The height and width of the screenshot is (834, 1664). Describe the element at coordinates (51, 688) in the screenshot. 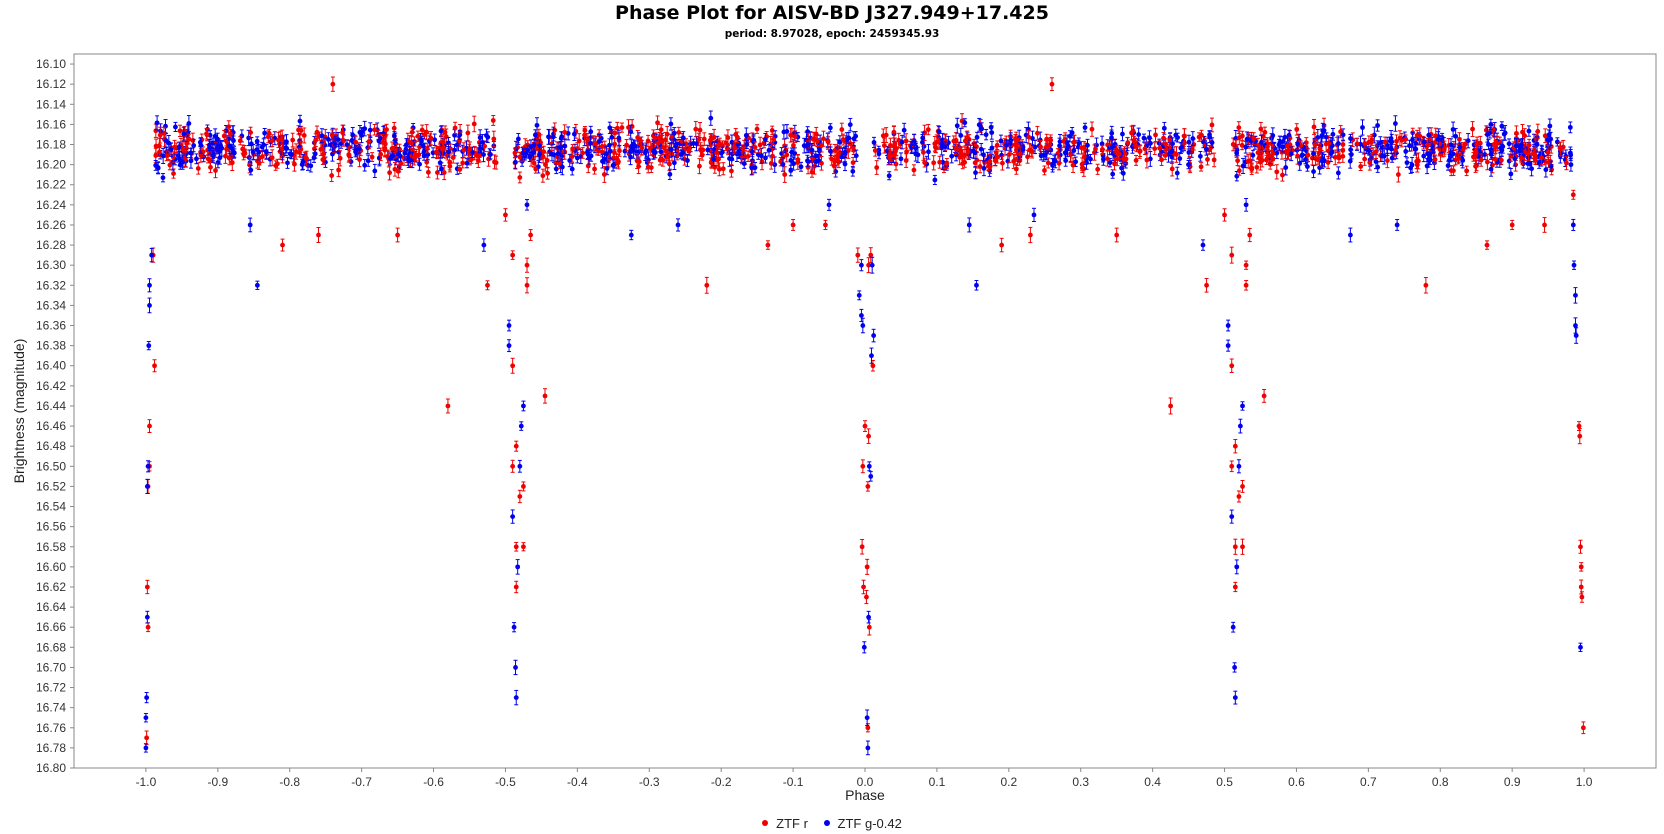

I see `y-tick-label: 16.72` at that location.